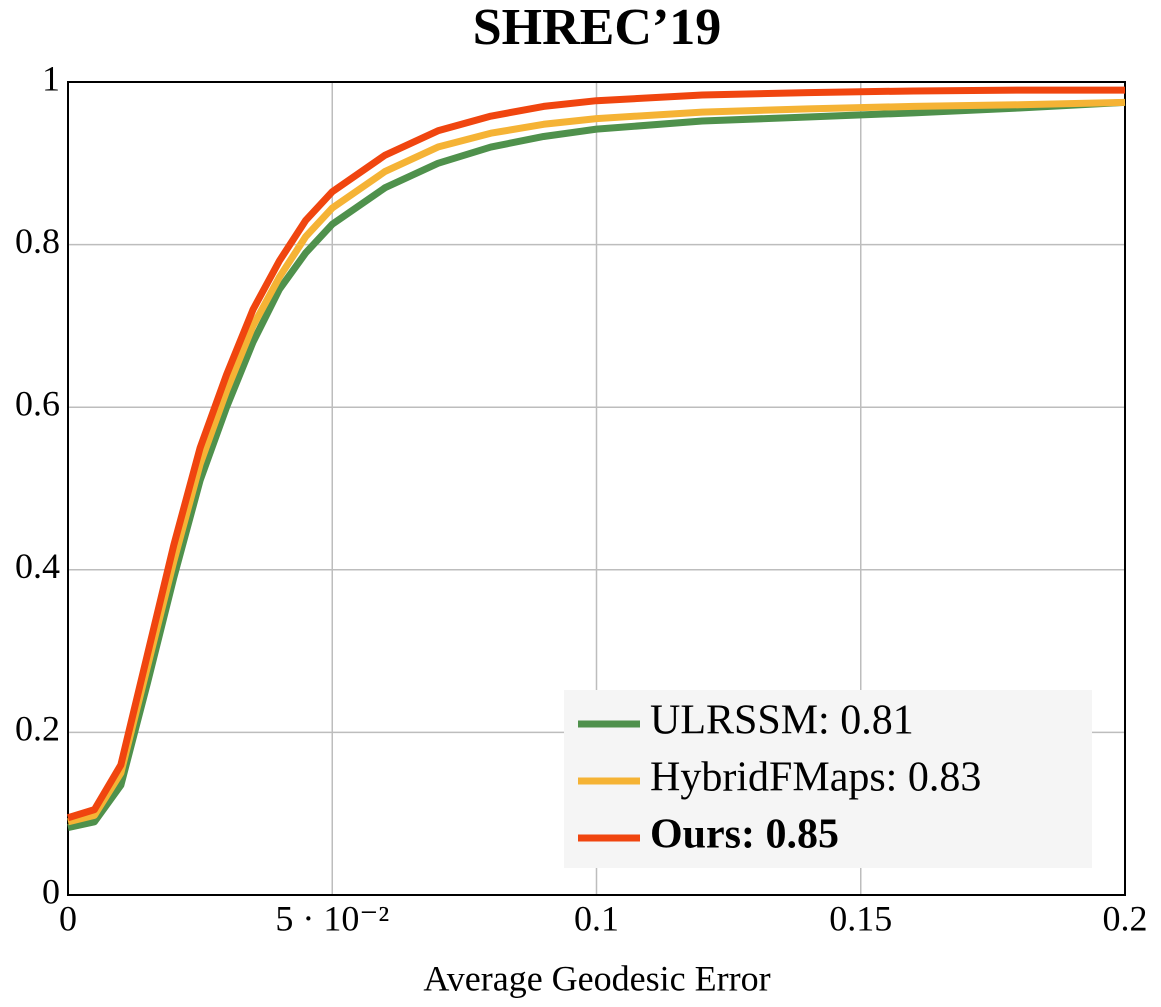 Image resolution: width=1161 pixels, height=1007 pixels. What do you see at coordinates (51, 78) in the screenshot?
I see `y-tick-label: 1` at bounding box center [51, 78].